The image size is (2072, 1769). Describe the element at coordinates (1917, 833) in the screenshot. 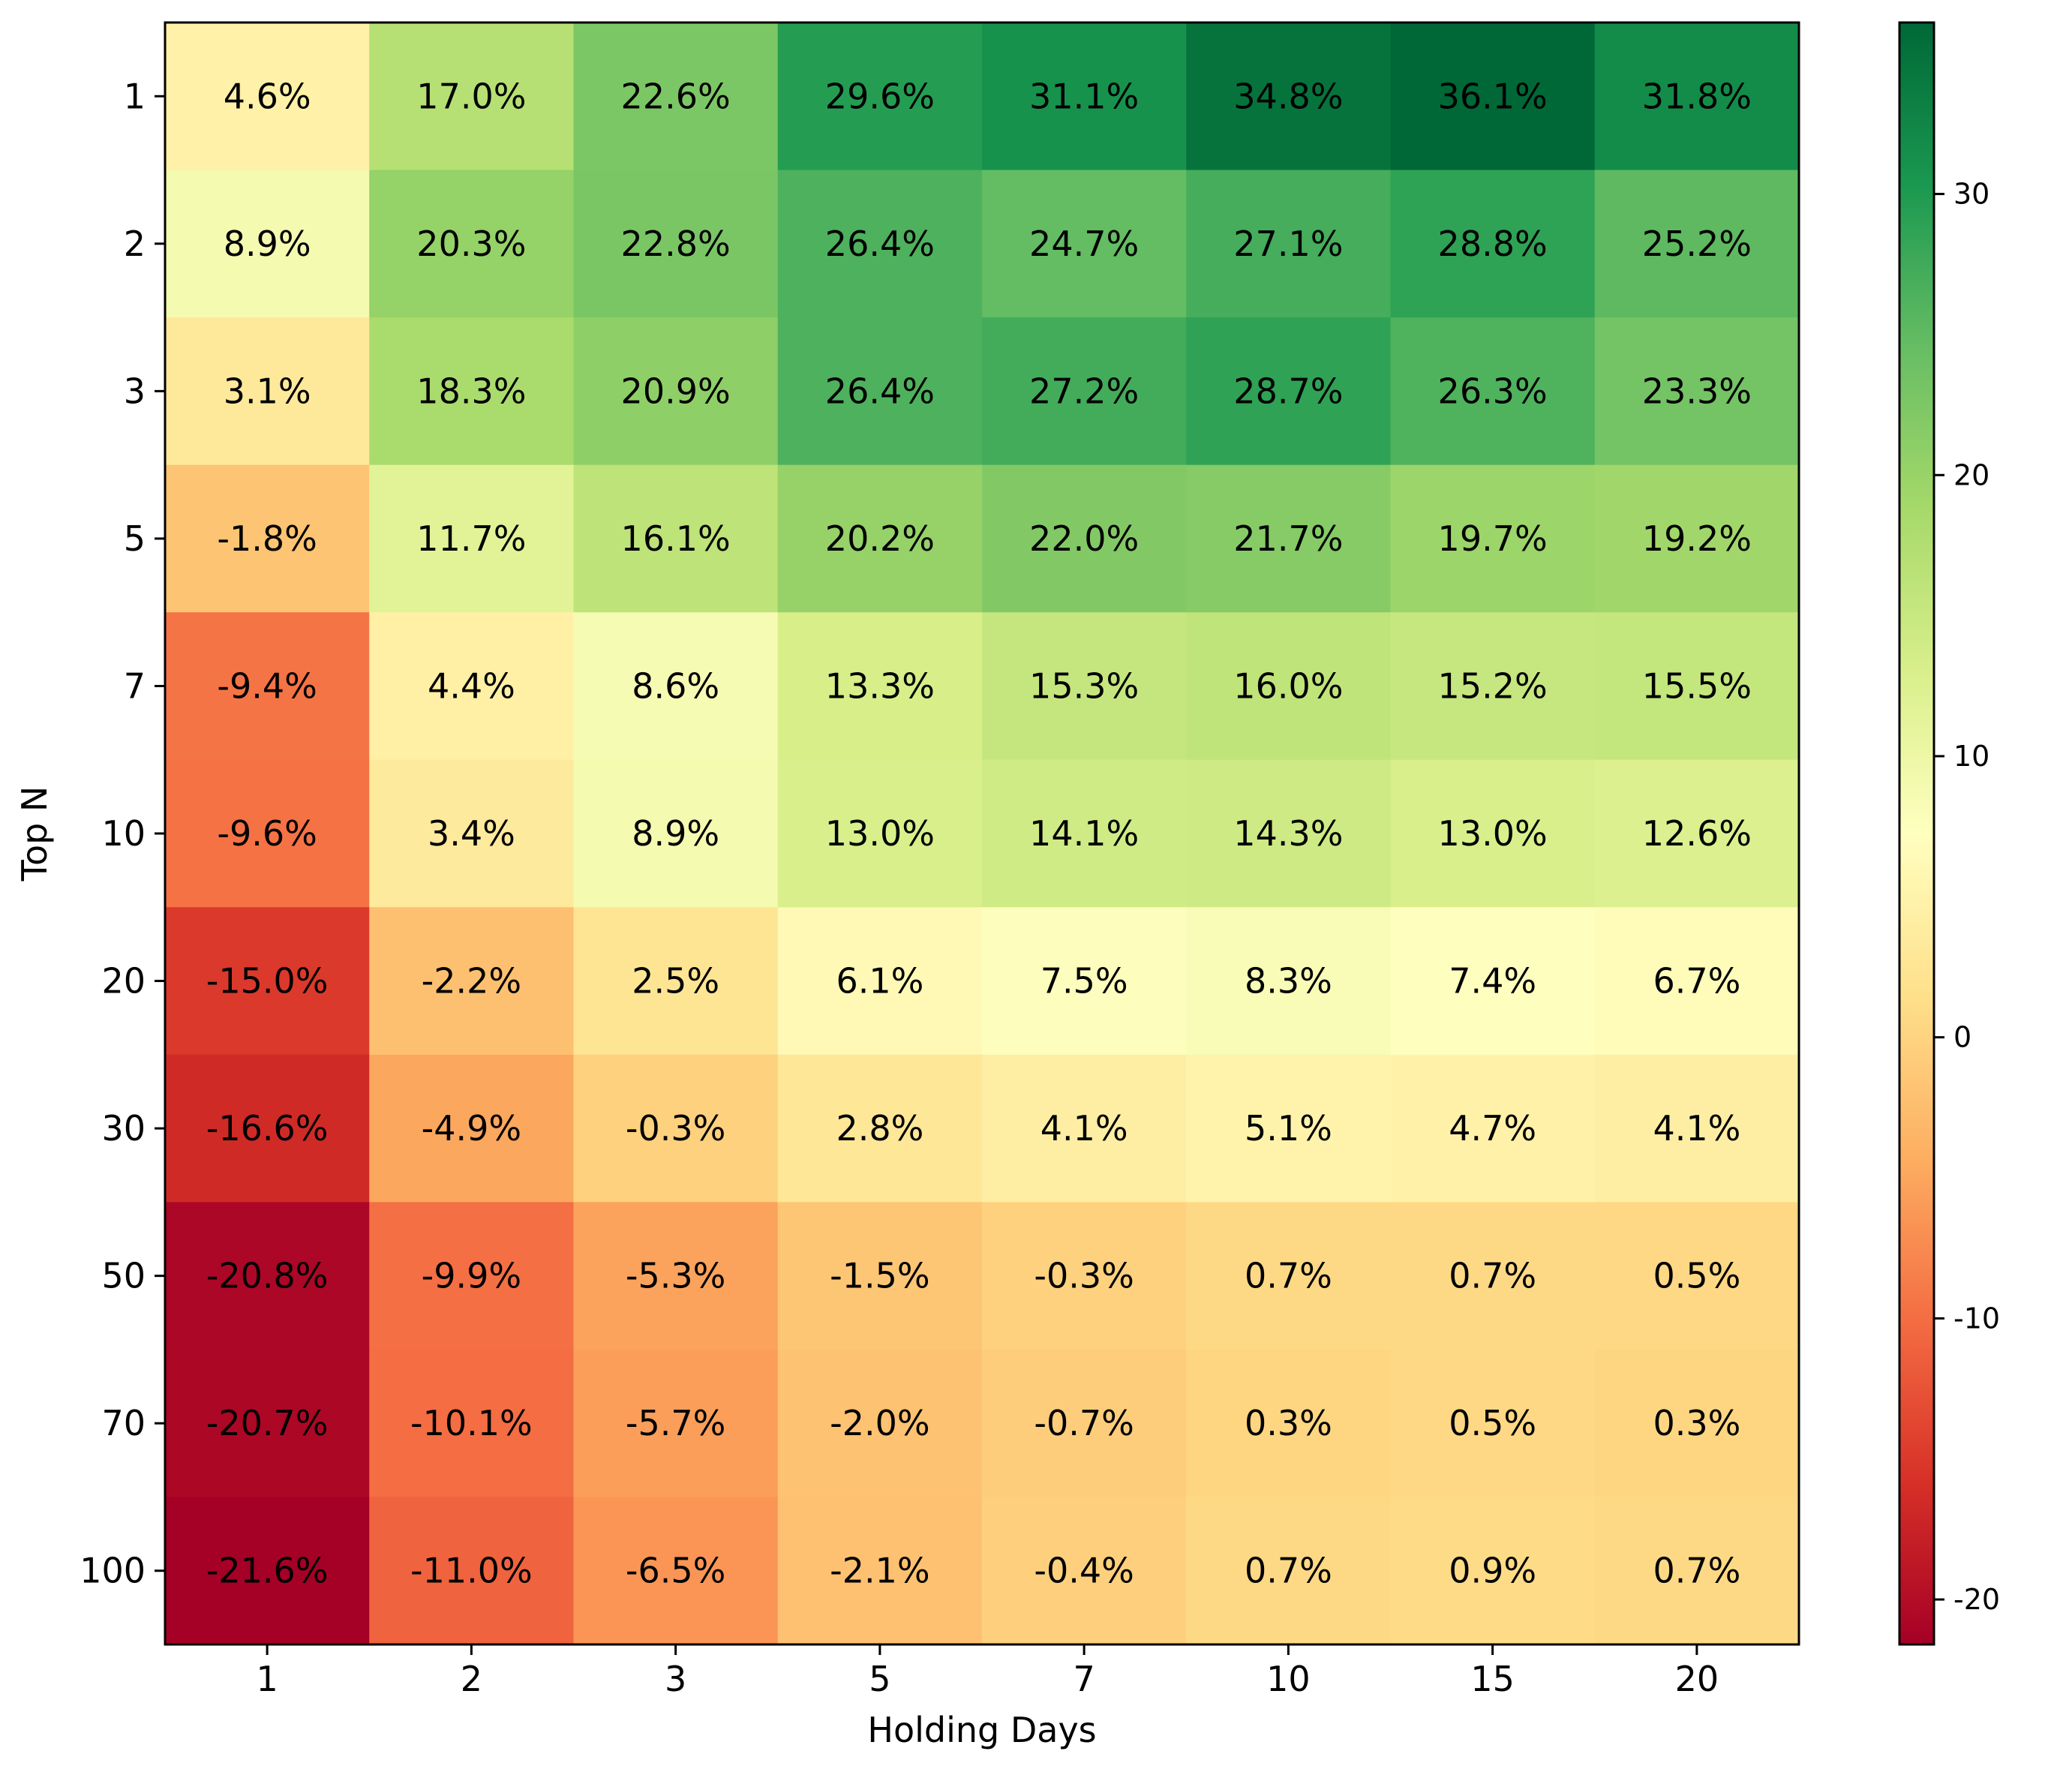

I see `colorbar` at that location.